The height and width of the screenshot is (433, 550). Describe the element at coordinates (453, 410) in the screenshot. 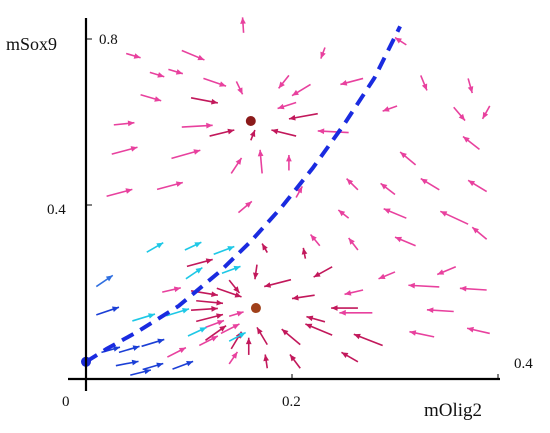

I see `x-axis-label: mOlig2` at that location.